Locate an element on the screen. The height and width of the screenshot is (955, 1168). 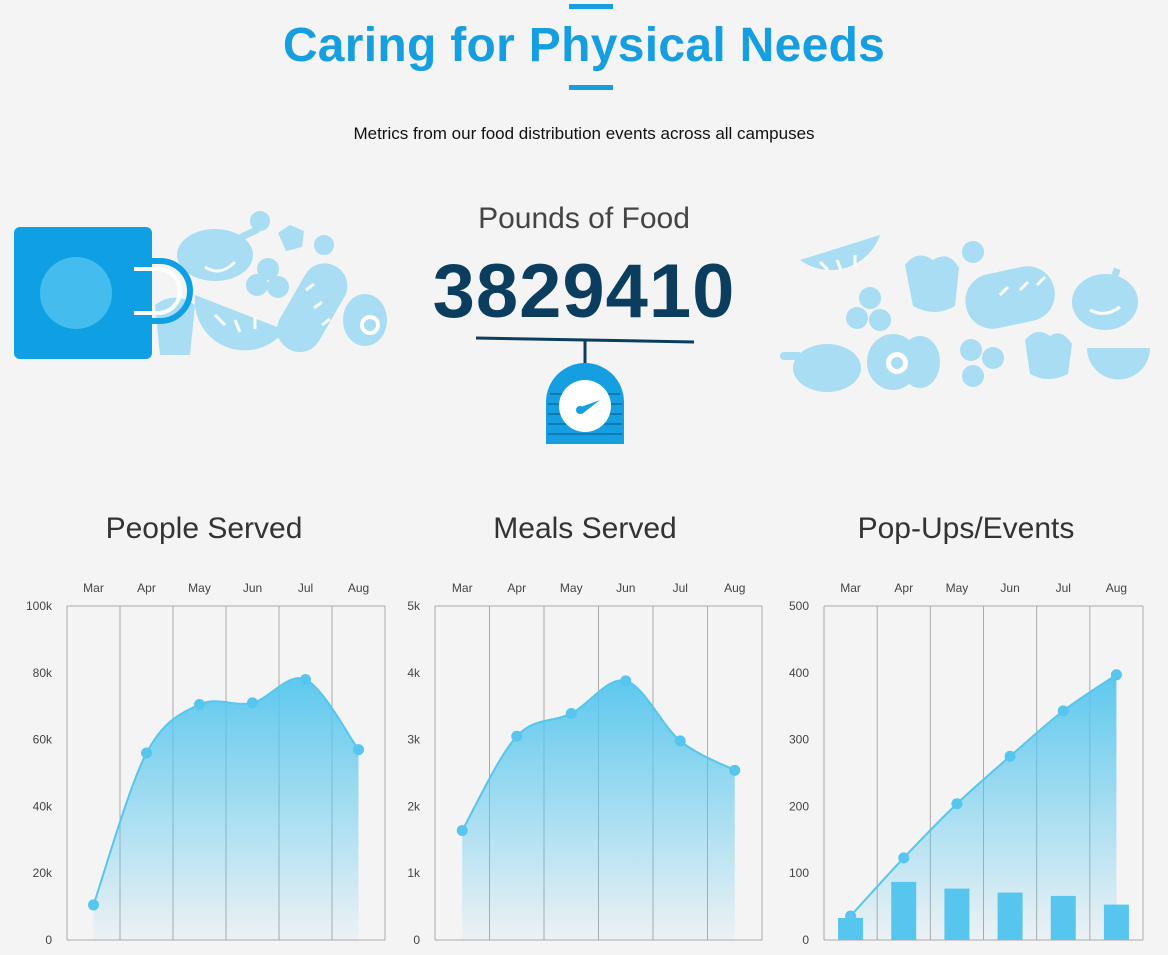
y-tick-label: 500 is located at coordinates (799, 606).